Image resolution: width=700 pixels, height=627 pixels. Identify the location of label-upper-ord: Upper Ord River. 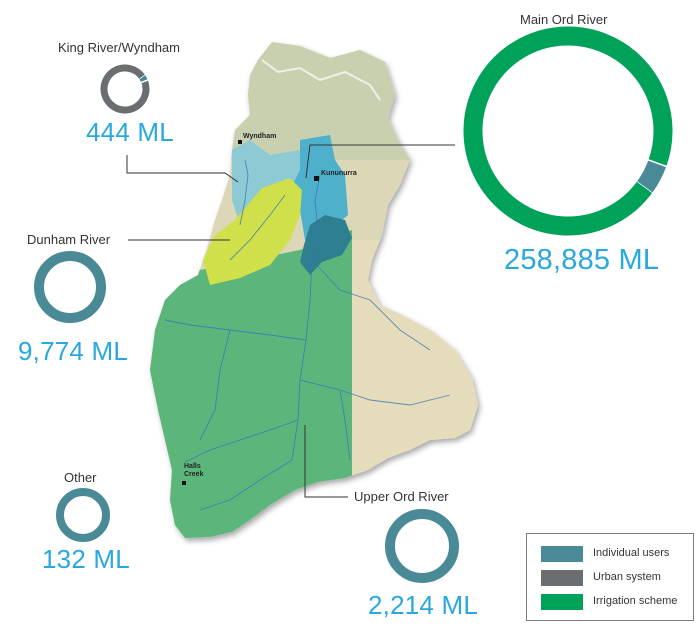
(401, 496).